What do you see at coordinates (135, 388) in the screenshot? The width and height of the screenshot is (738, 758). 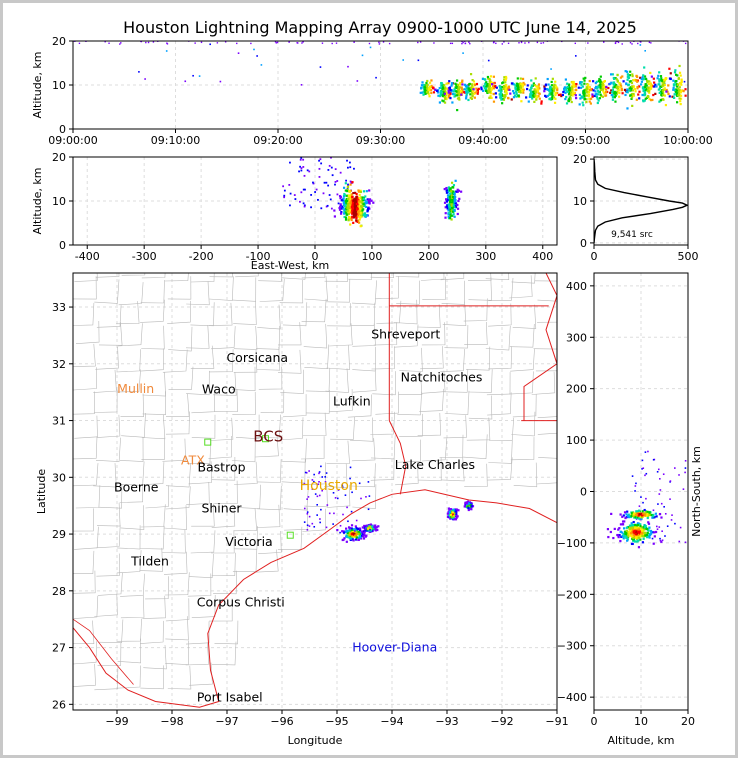 I see `city-label: Mullin` at bounding box center [135, 388].